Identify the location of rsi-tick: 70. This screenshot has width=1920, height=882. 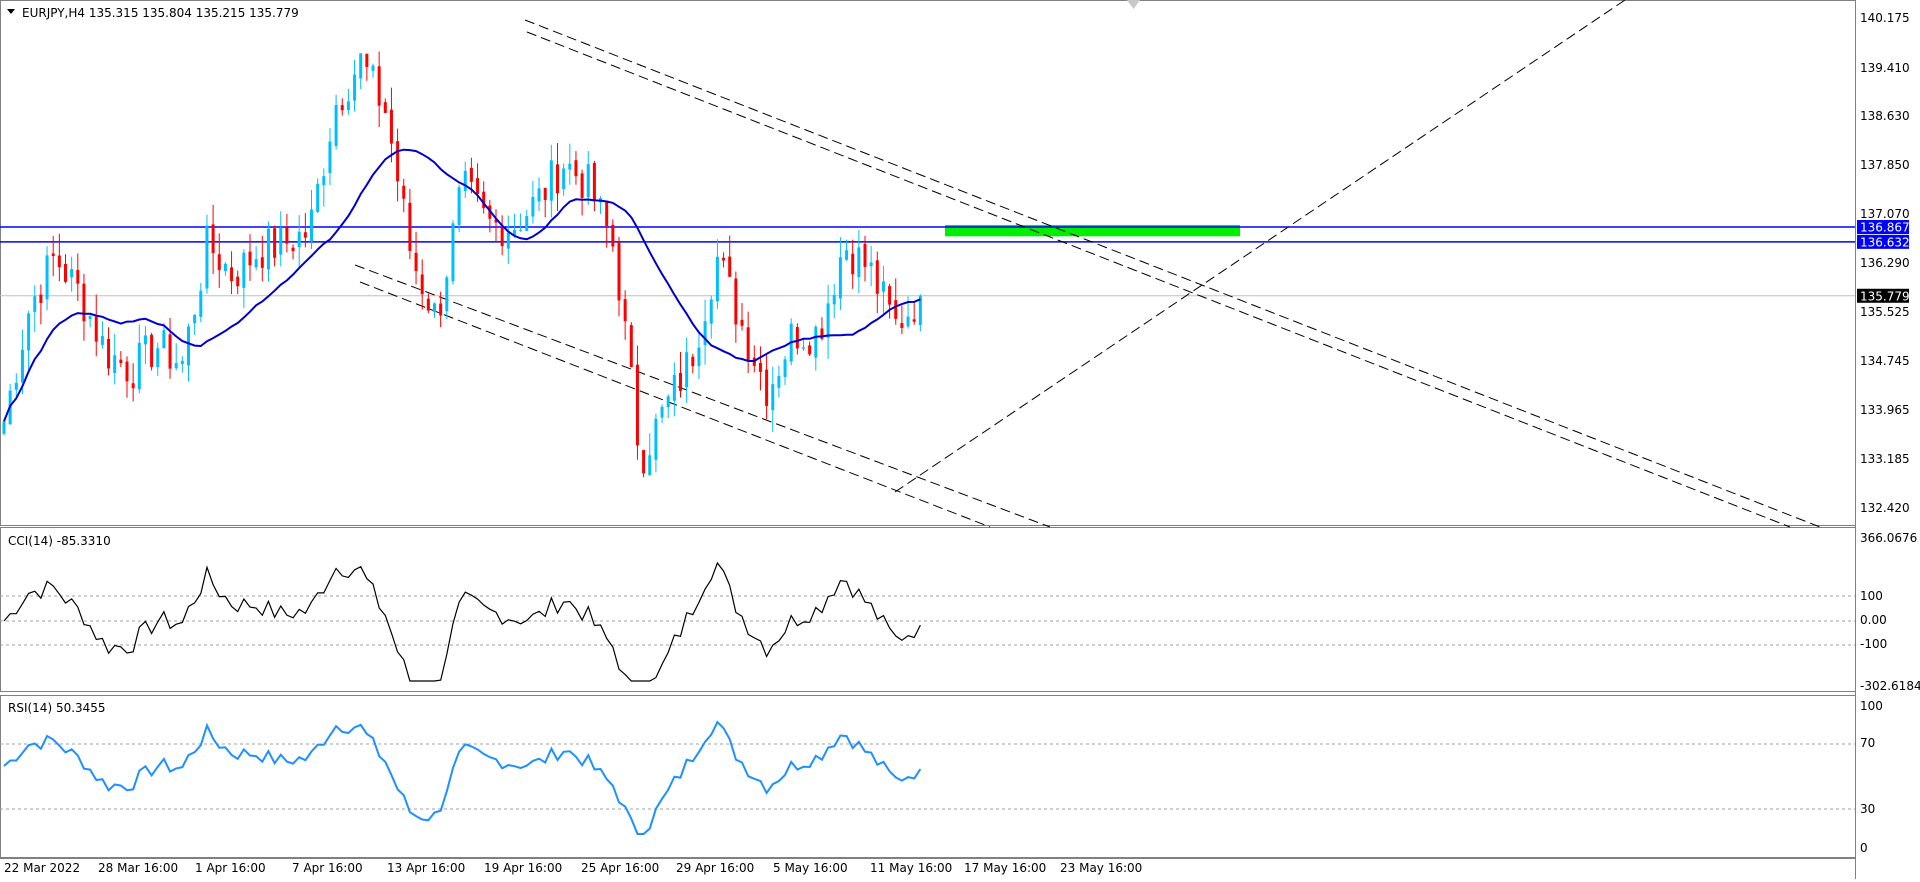
(1867, 743).